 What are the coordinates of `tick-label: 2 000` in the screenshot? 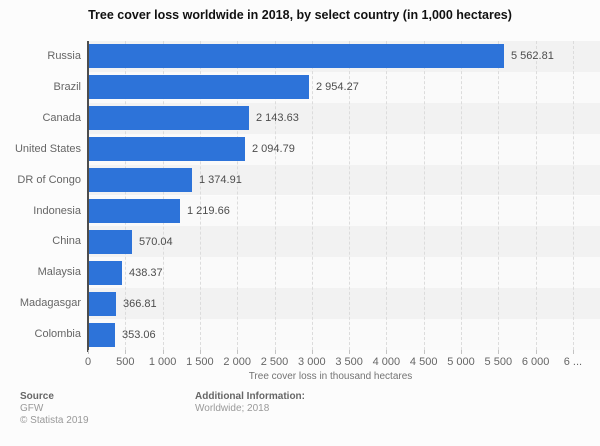 It's located at (237, 362).